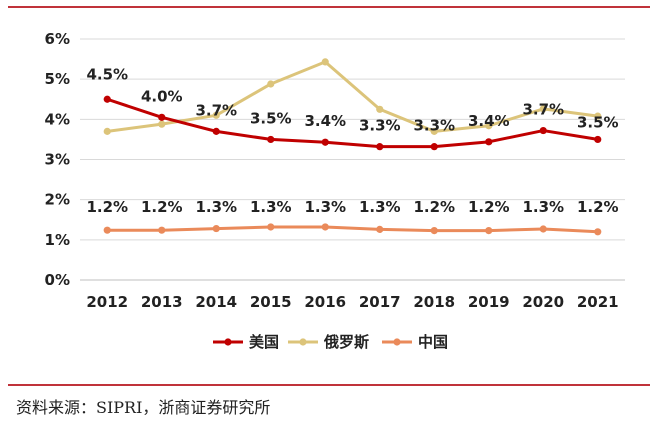 The image size is (658, 422). I want to click on data-label: 4.5%, so click(107, 74).